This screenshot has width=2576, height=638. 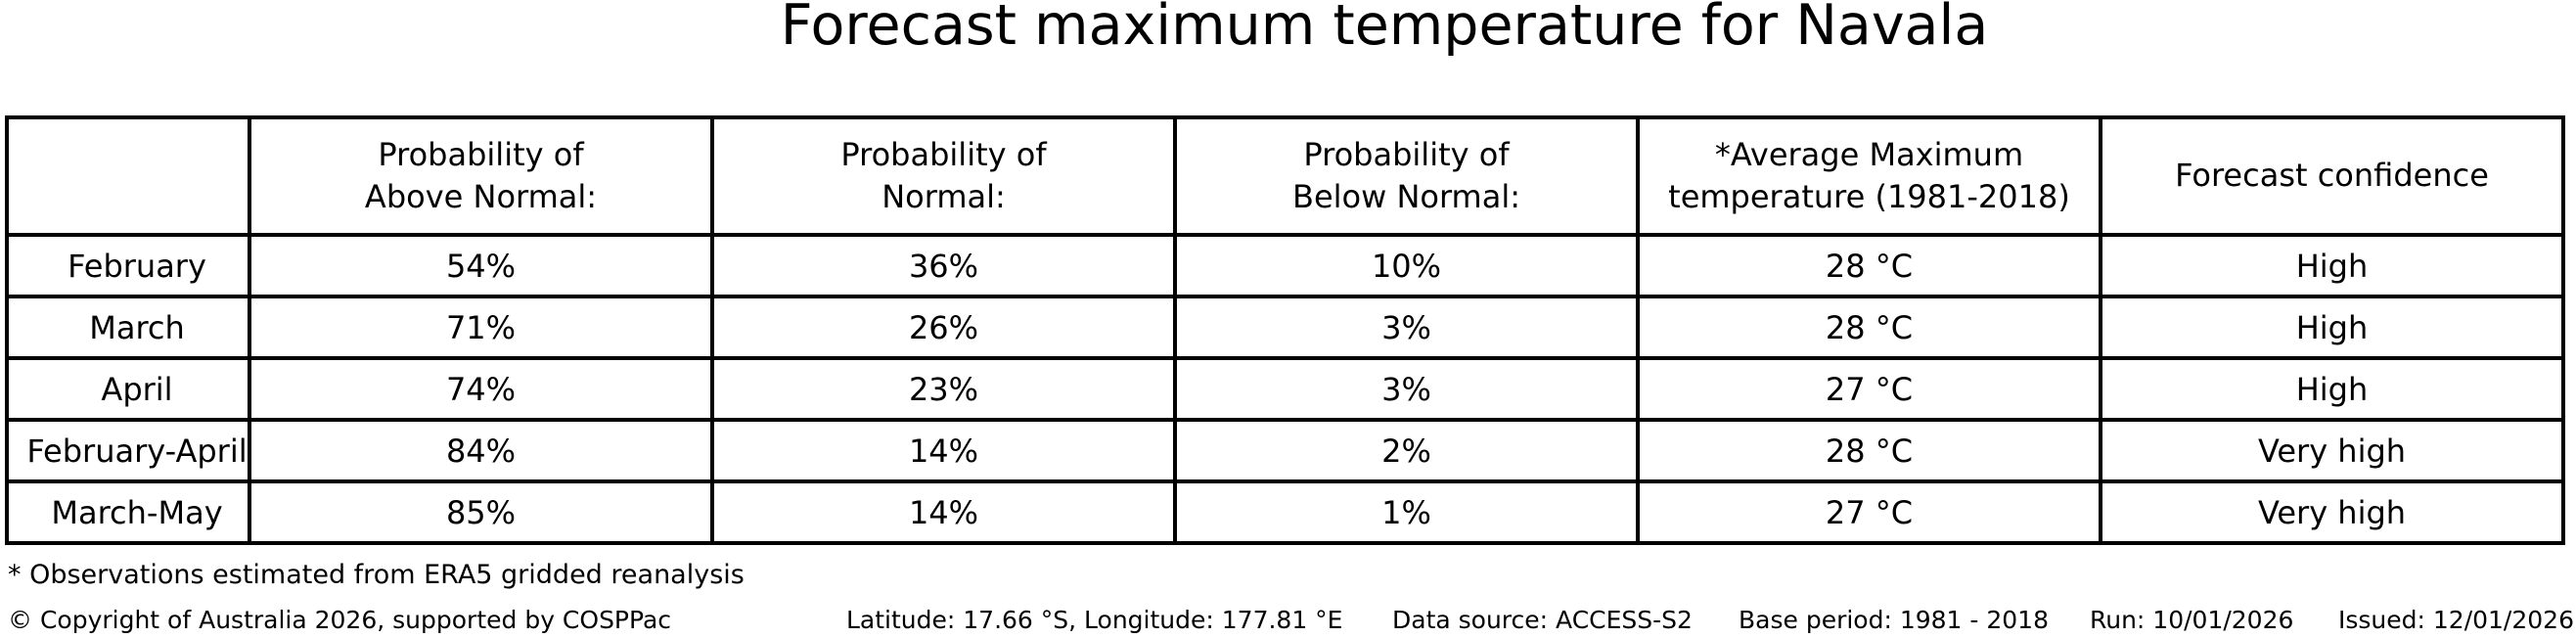 I want to click on table-row-march-may: March-May 85% 14% 1% 27 °C Very high, so click(x=1285, y=512).